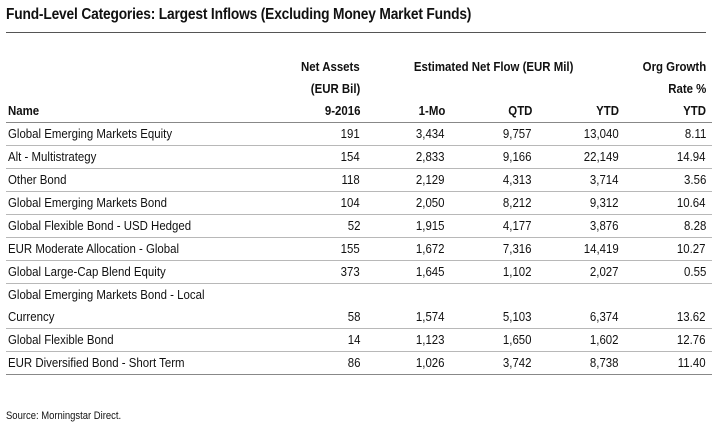 This screenshot has height=436, width=721. Describe the element at coordinates (581, 272) in the screenshot. I see `cell-ytd: 2,027` at that location.